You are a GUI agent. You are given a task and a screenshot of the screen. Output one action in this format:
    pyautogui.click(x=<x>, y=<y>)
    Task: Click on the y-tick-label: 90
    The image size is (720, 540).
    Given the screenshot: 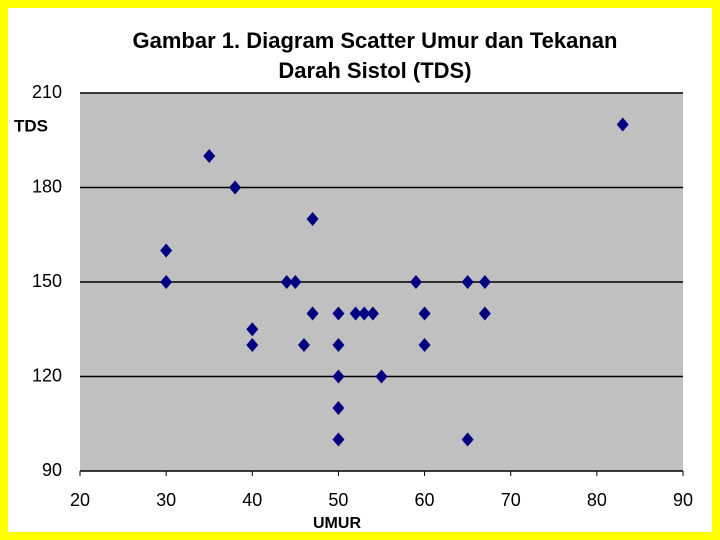 What is the action you would take?
    pyautogui.click(x=52, y=470)
    